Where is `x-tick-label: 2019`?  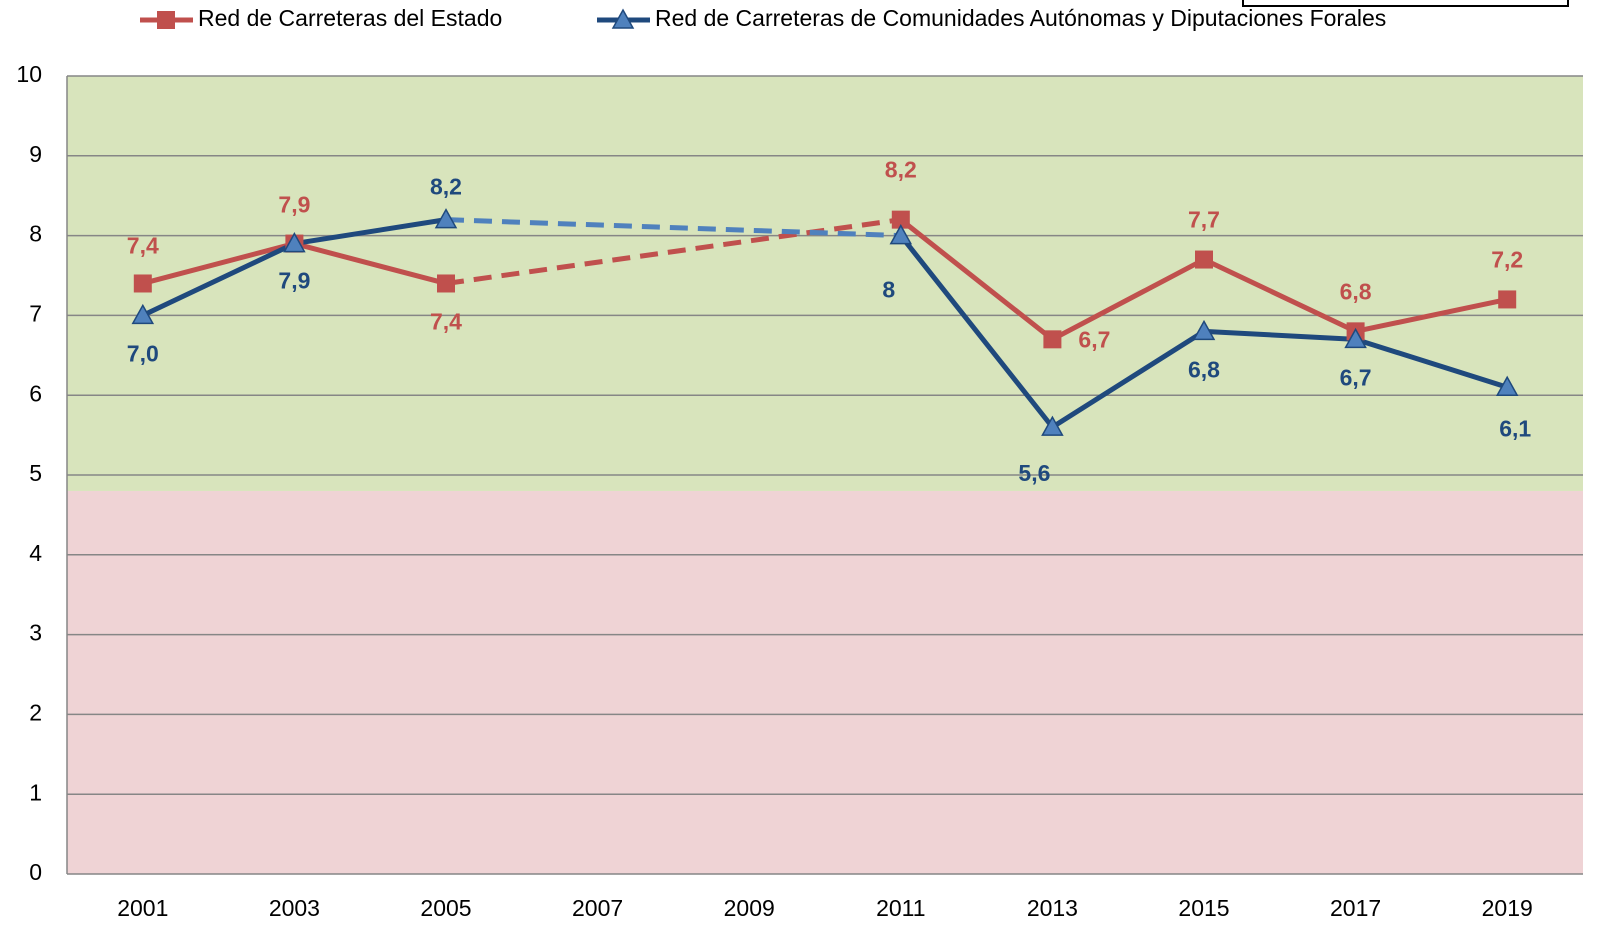 x-tick-label: 2019 is located at coordinates (1507, 908).